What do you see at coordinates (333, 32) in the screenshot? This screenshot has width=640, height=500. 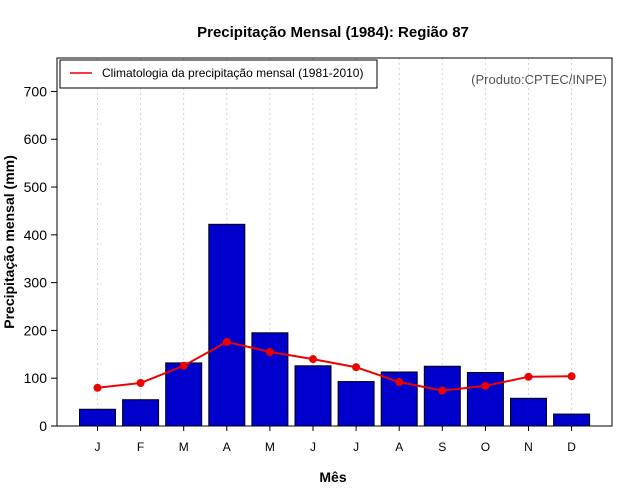 I see `chart-title: Precipitação Mensal (1984): Região 87` at bounding box center [333, 32].